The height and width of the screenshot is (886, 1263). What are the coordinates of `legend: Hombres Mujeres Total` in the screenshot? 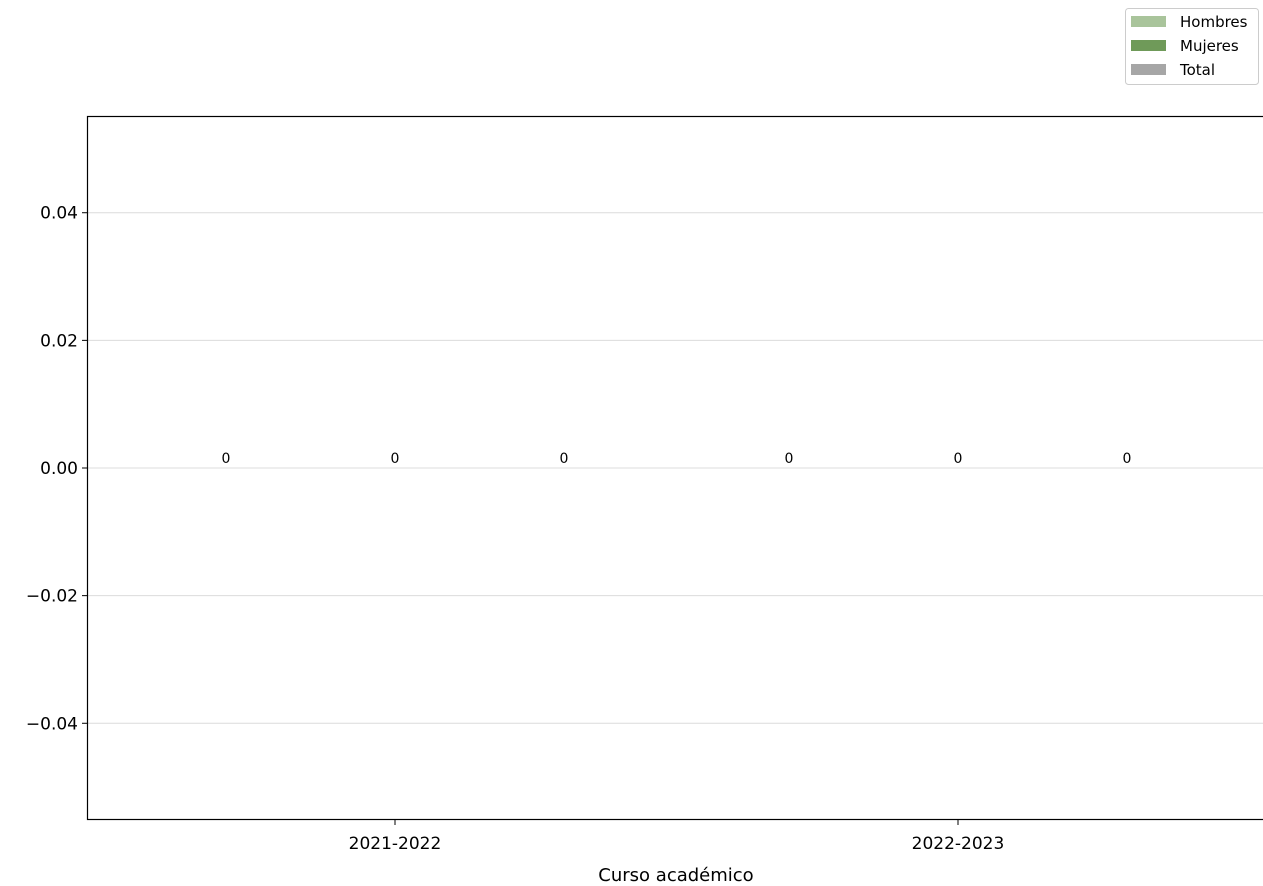 It's located at (1192, 46).